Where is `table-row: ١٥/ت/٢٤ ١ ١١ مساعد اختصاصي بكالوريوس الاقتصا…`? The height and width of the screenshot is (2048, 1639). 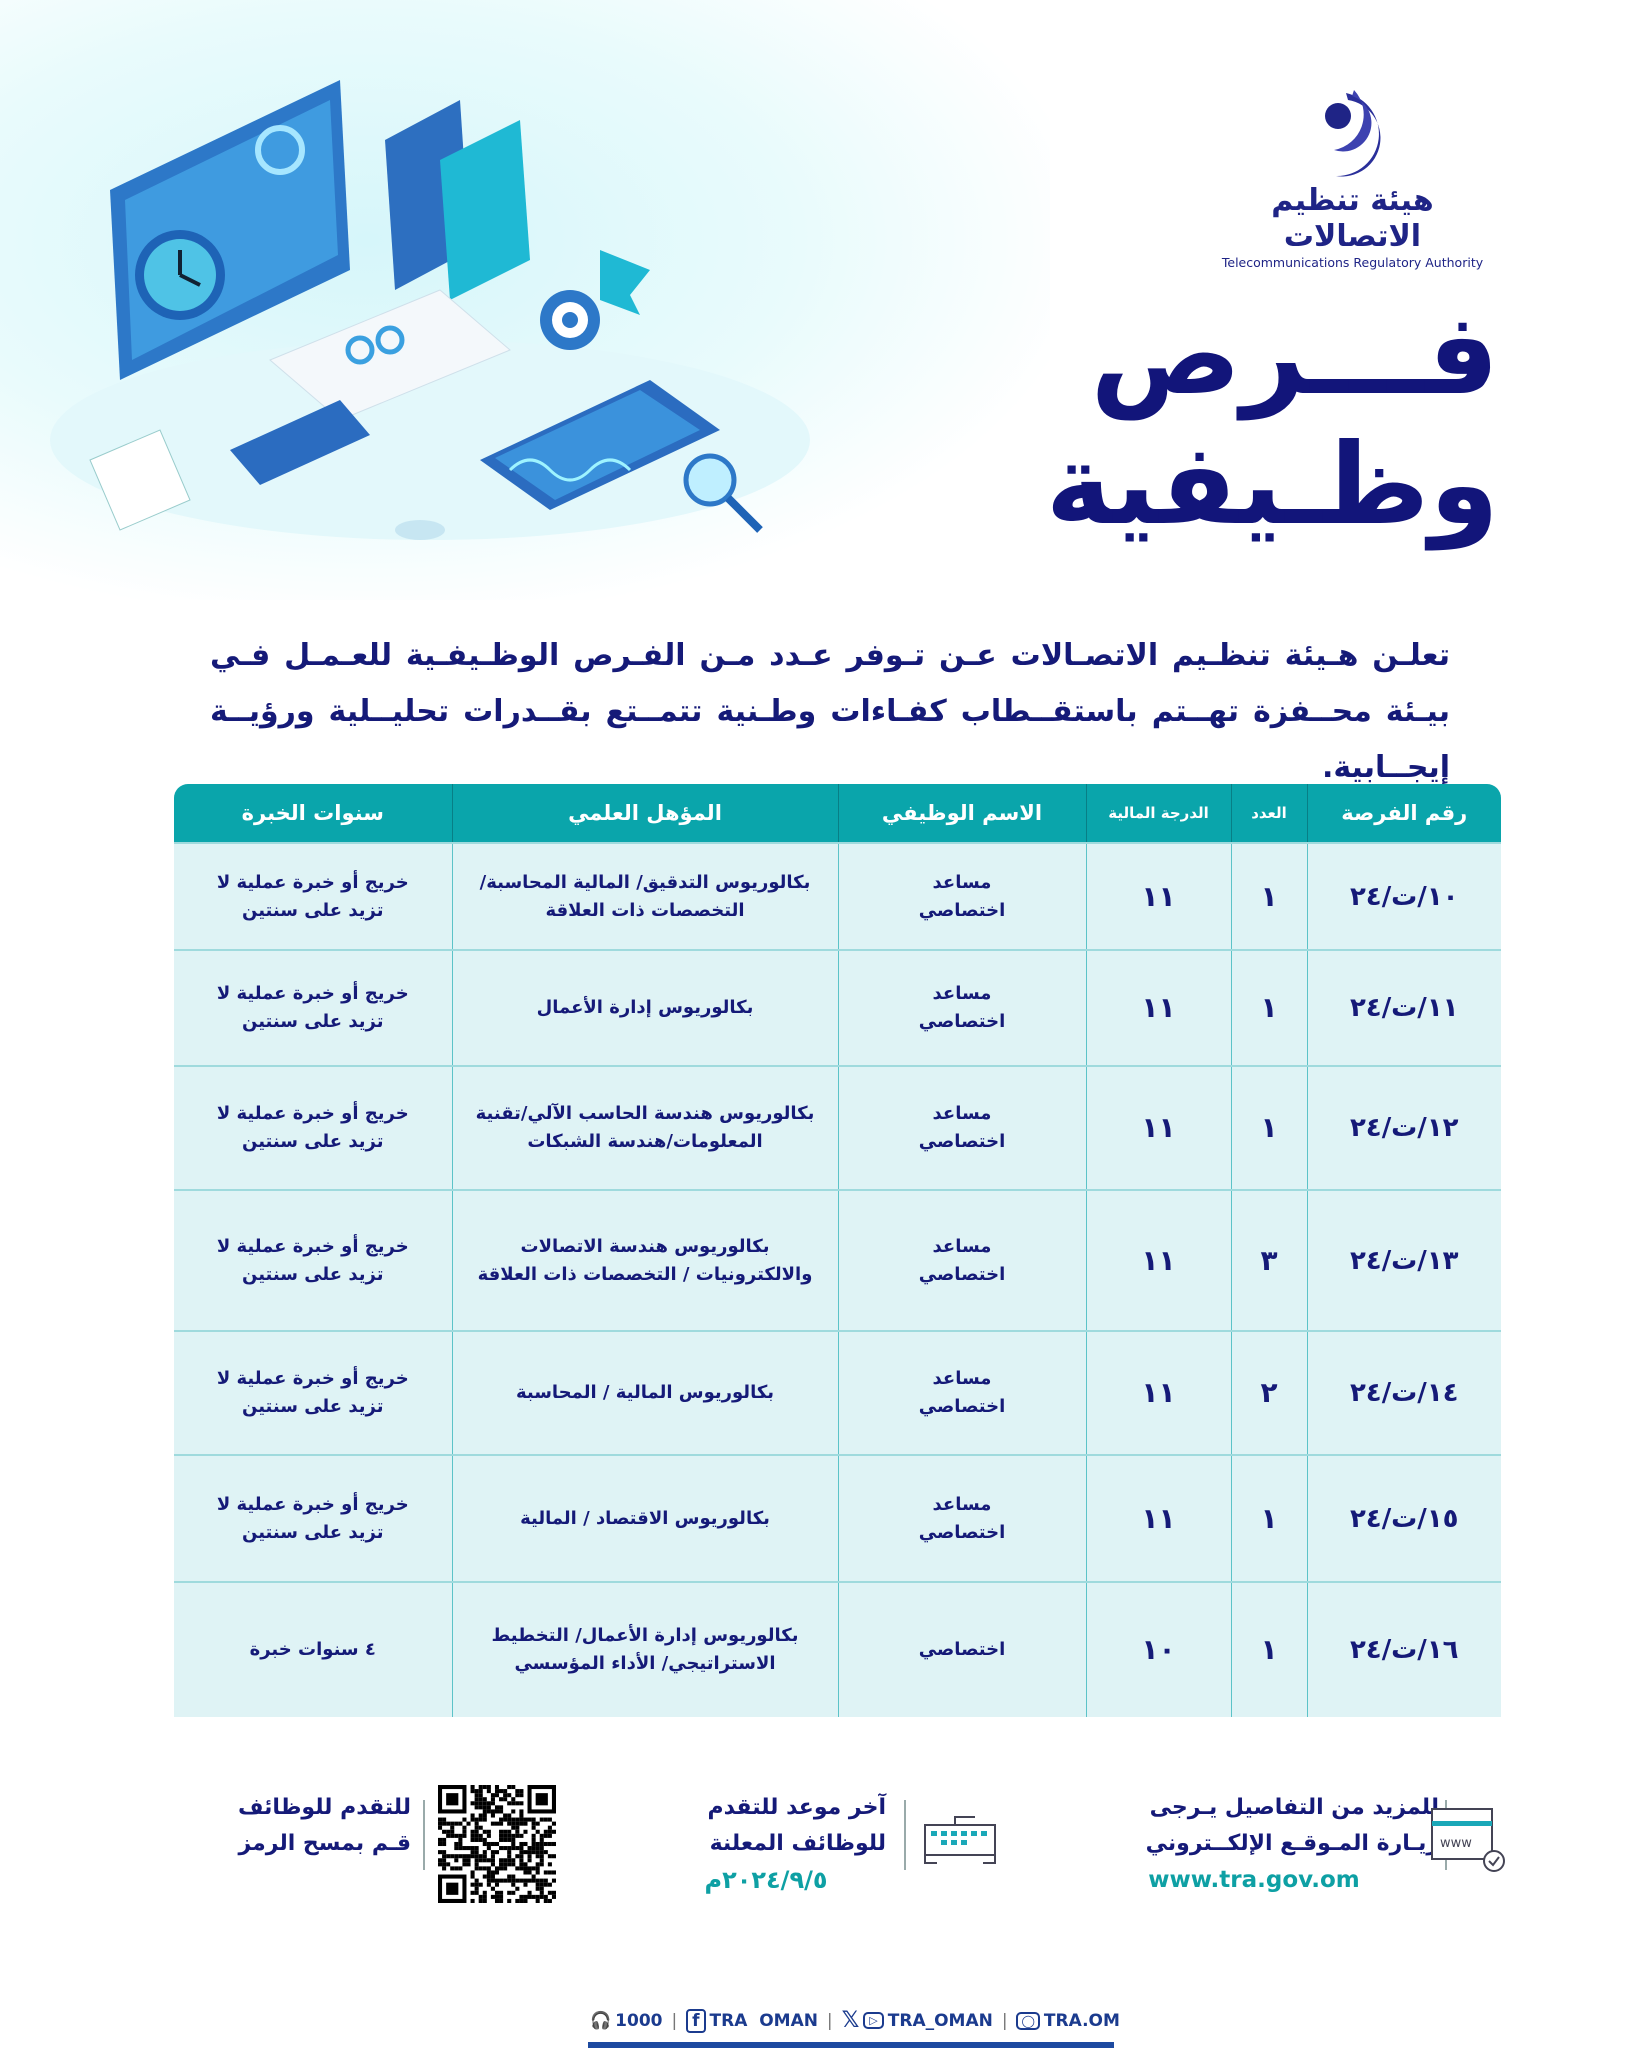
table-row: ١٥/ت/٢٤ ١ ١١ مساعد اختصاصي بكالوريوس الاقتصا… is located at coordinates (837, 1518).